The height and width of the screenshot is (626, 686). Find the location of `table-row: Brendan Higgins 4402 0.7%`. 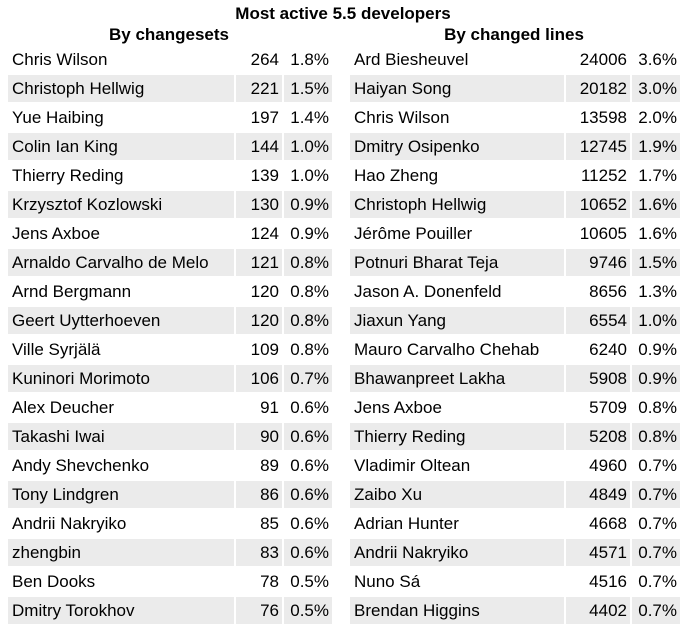

table-row: Brendan Higgins 4402 0.7% is located at coordinates (514, 611).